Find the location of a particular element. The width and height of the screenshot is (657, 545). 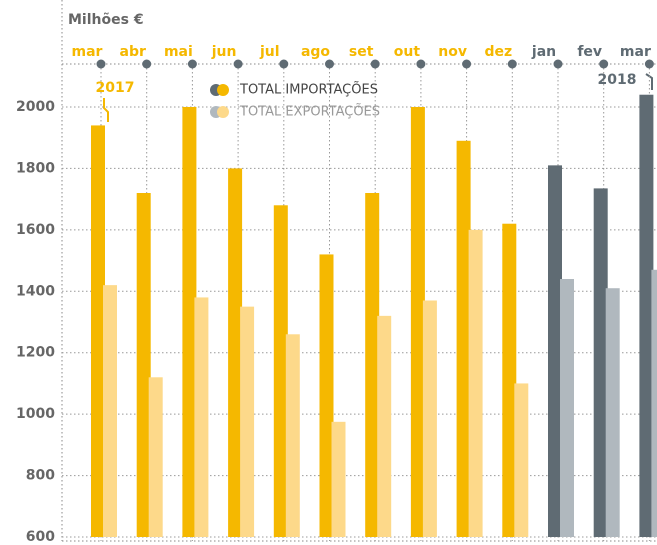

x-tick-label: jan is located at coordinates (543, 52).